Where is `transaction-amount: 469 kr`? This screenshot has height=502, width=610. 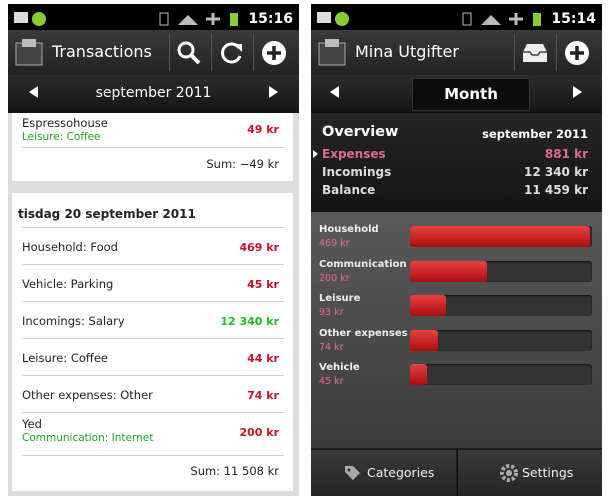
transaction-amount: 469 kr is located at coordinates (259, 247).